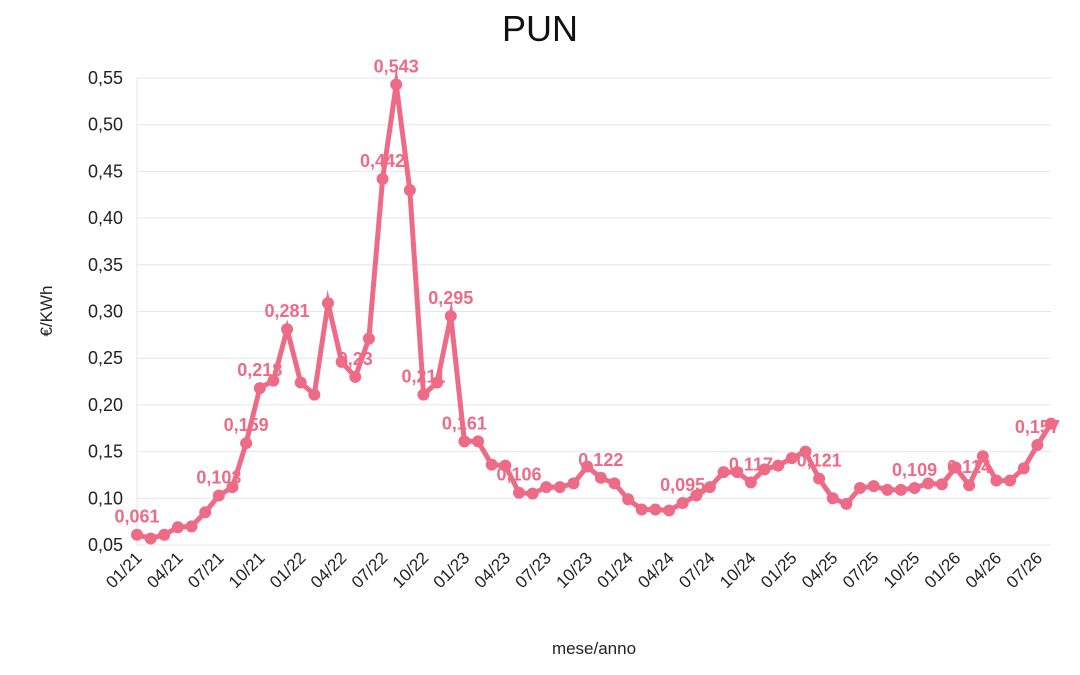 This screenshot has height=675, width=1080. What do you see at coordinates (861, 570) in the screenshot?
I see `x-tick-label: 07/25` at bounding box center [861, 570].